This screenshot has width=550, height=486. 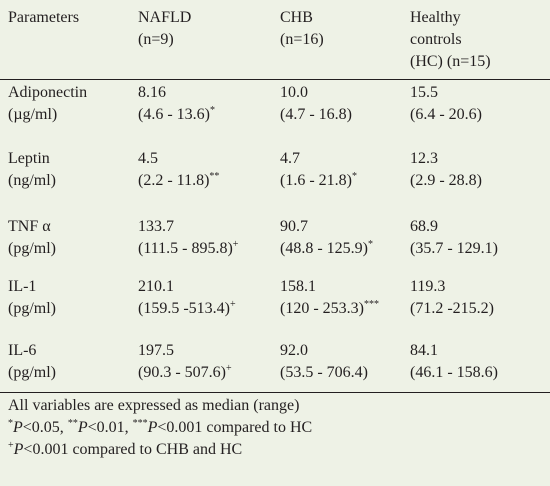 I want to click on chb-cell: 92.0 (53.5 - 706.4), so click(x=324, y=361).